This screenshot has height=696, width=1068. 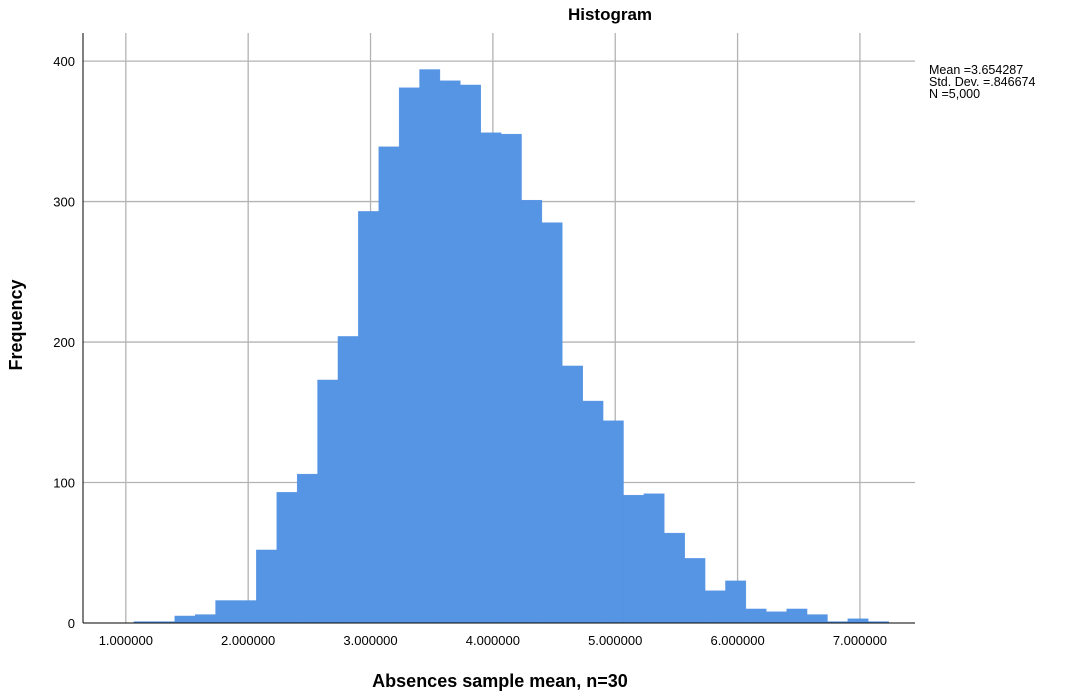 I want to click on x-tick-label: 7.000000, so click(x=860, y=640).